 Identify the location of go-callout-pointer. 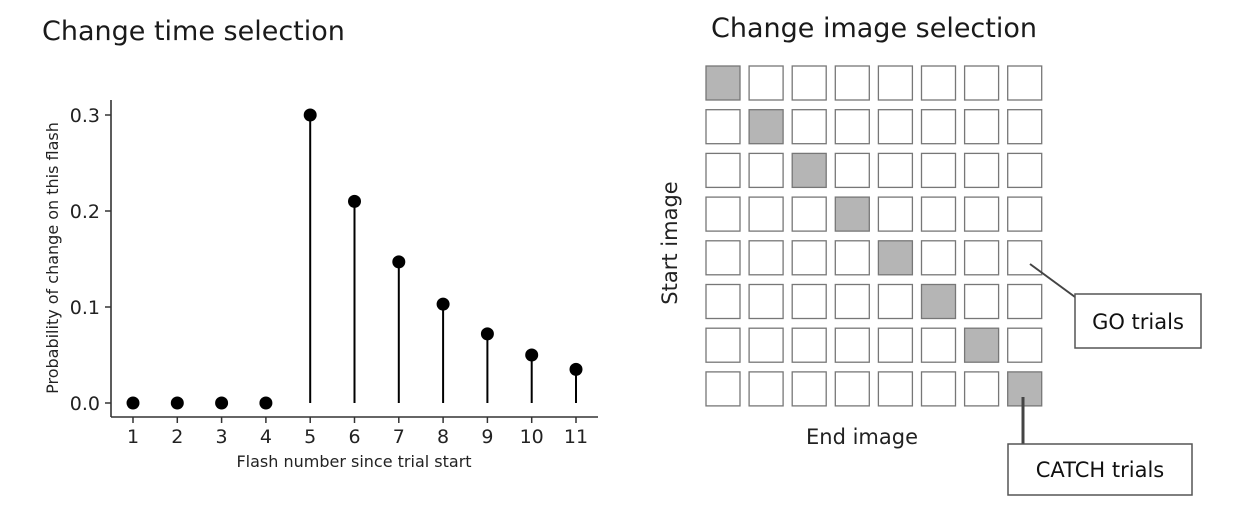
(1052, 280).